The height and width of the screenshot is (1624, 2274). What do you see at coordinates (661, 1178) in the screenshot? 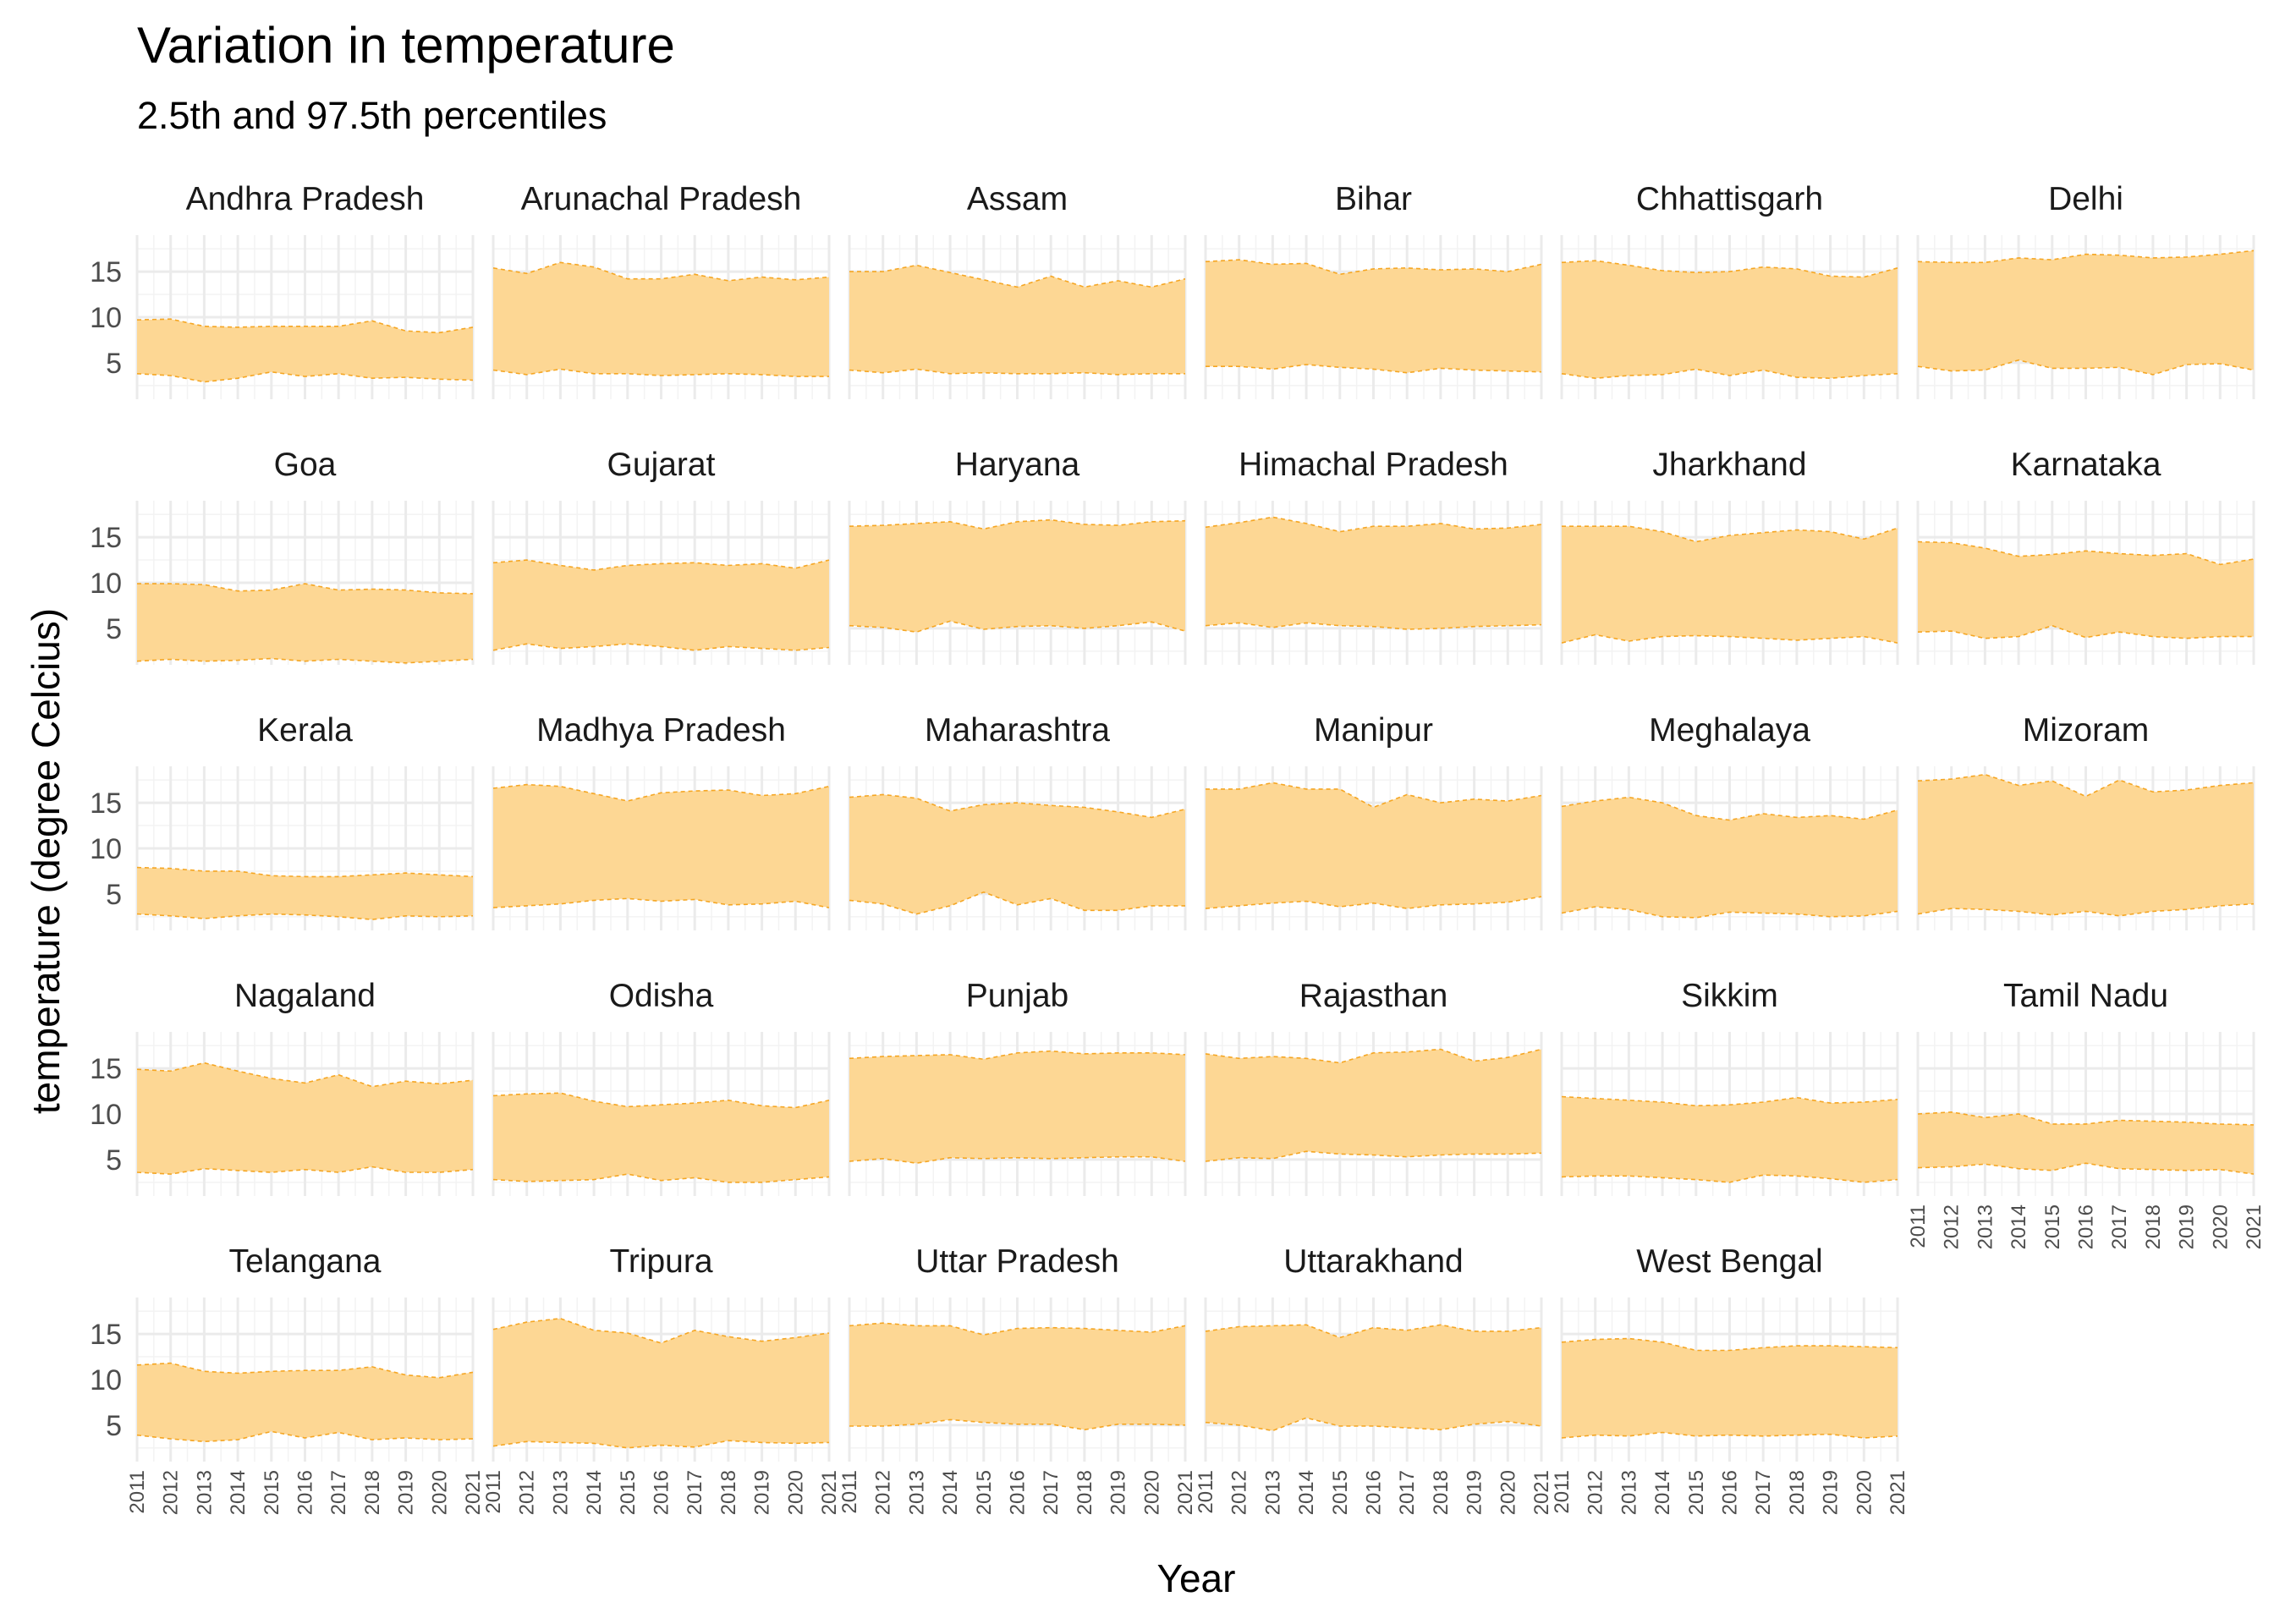
I see `lower-line-odisha` at bounding box center [661, 1178].